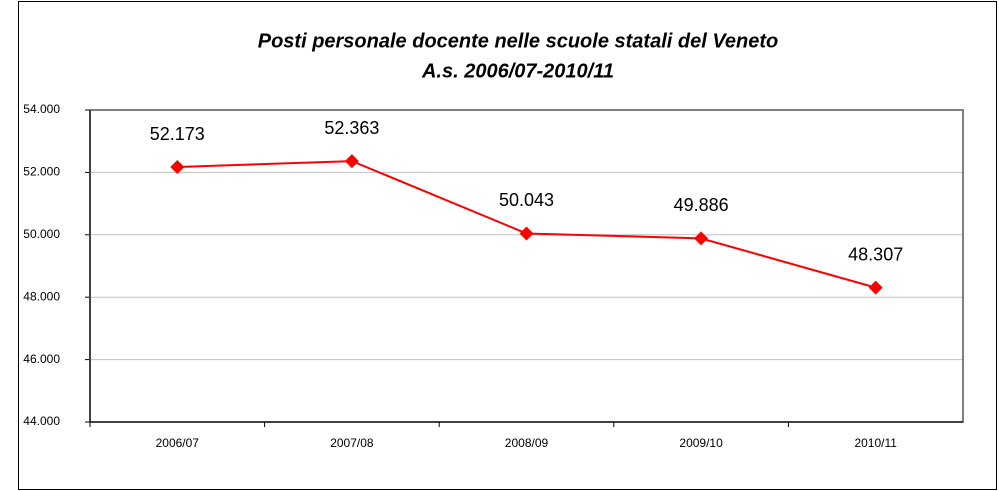  What do you see at coordinates (41, 421) in the screenshot?
I see `y-tick-label: 44.000` at bounding box center [41, 421].